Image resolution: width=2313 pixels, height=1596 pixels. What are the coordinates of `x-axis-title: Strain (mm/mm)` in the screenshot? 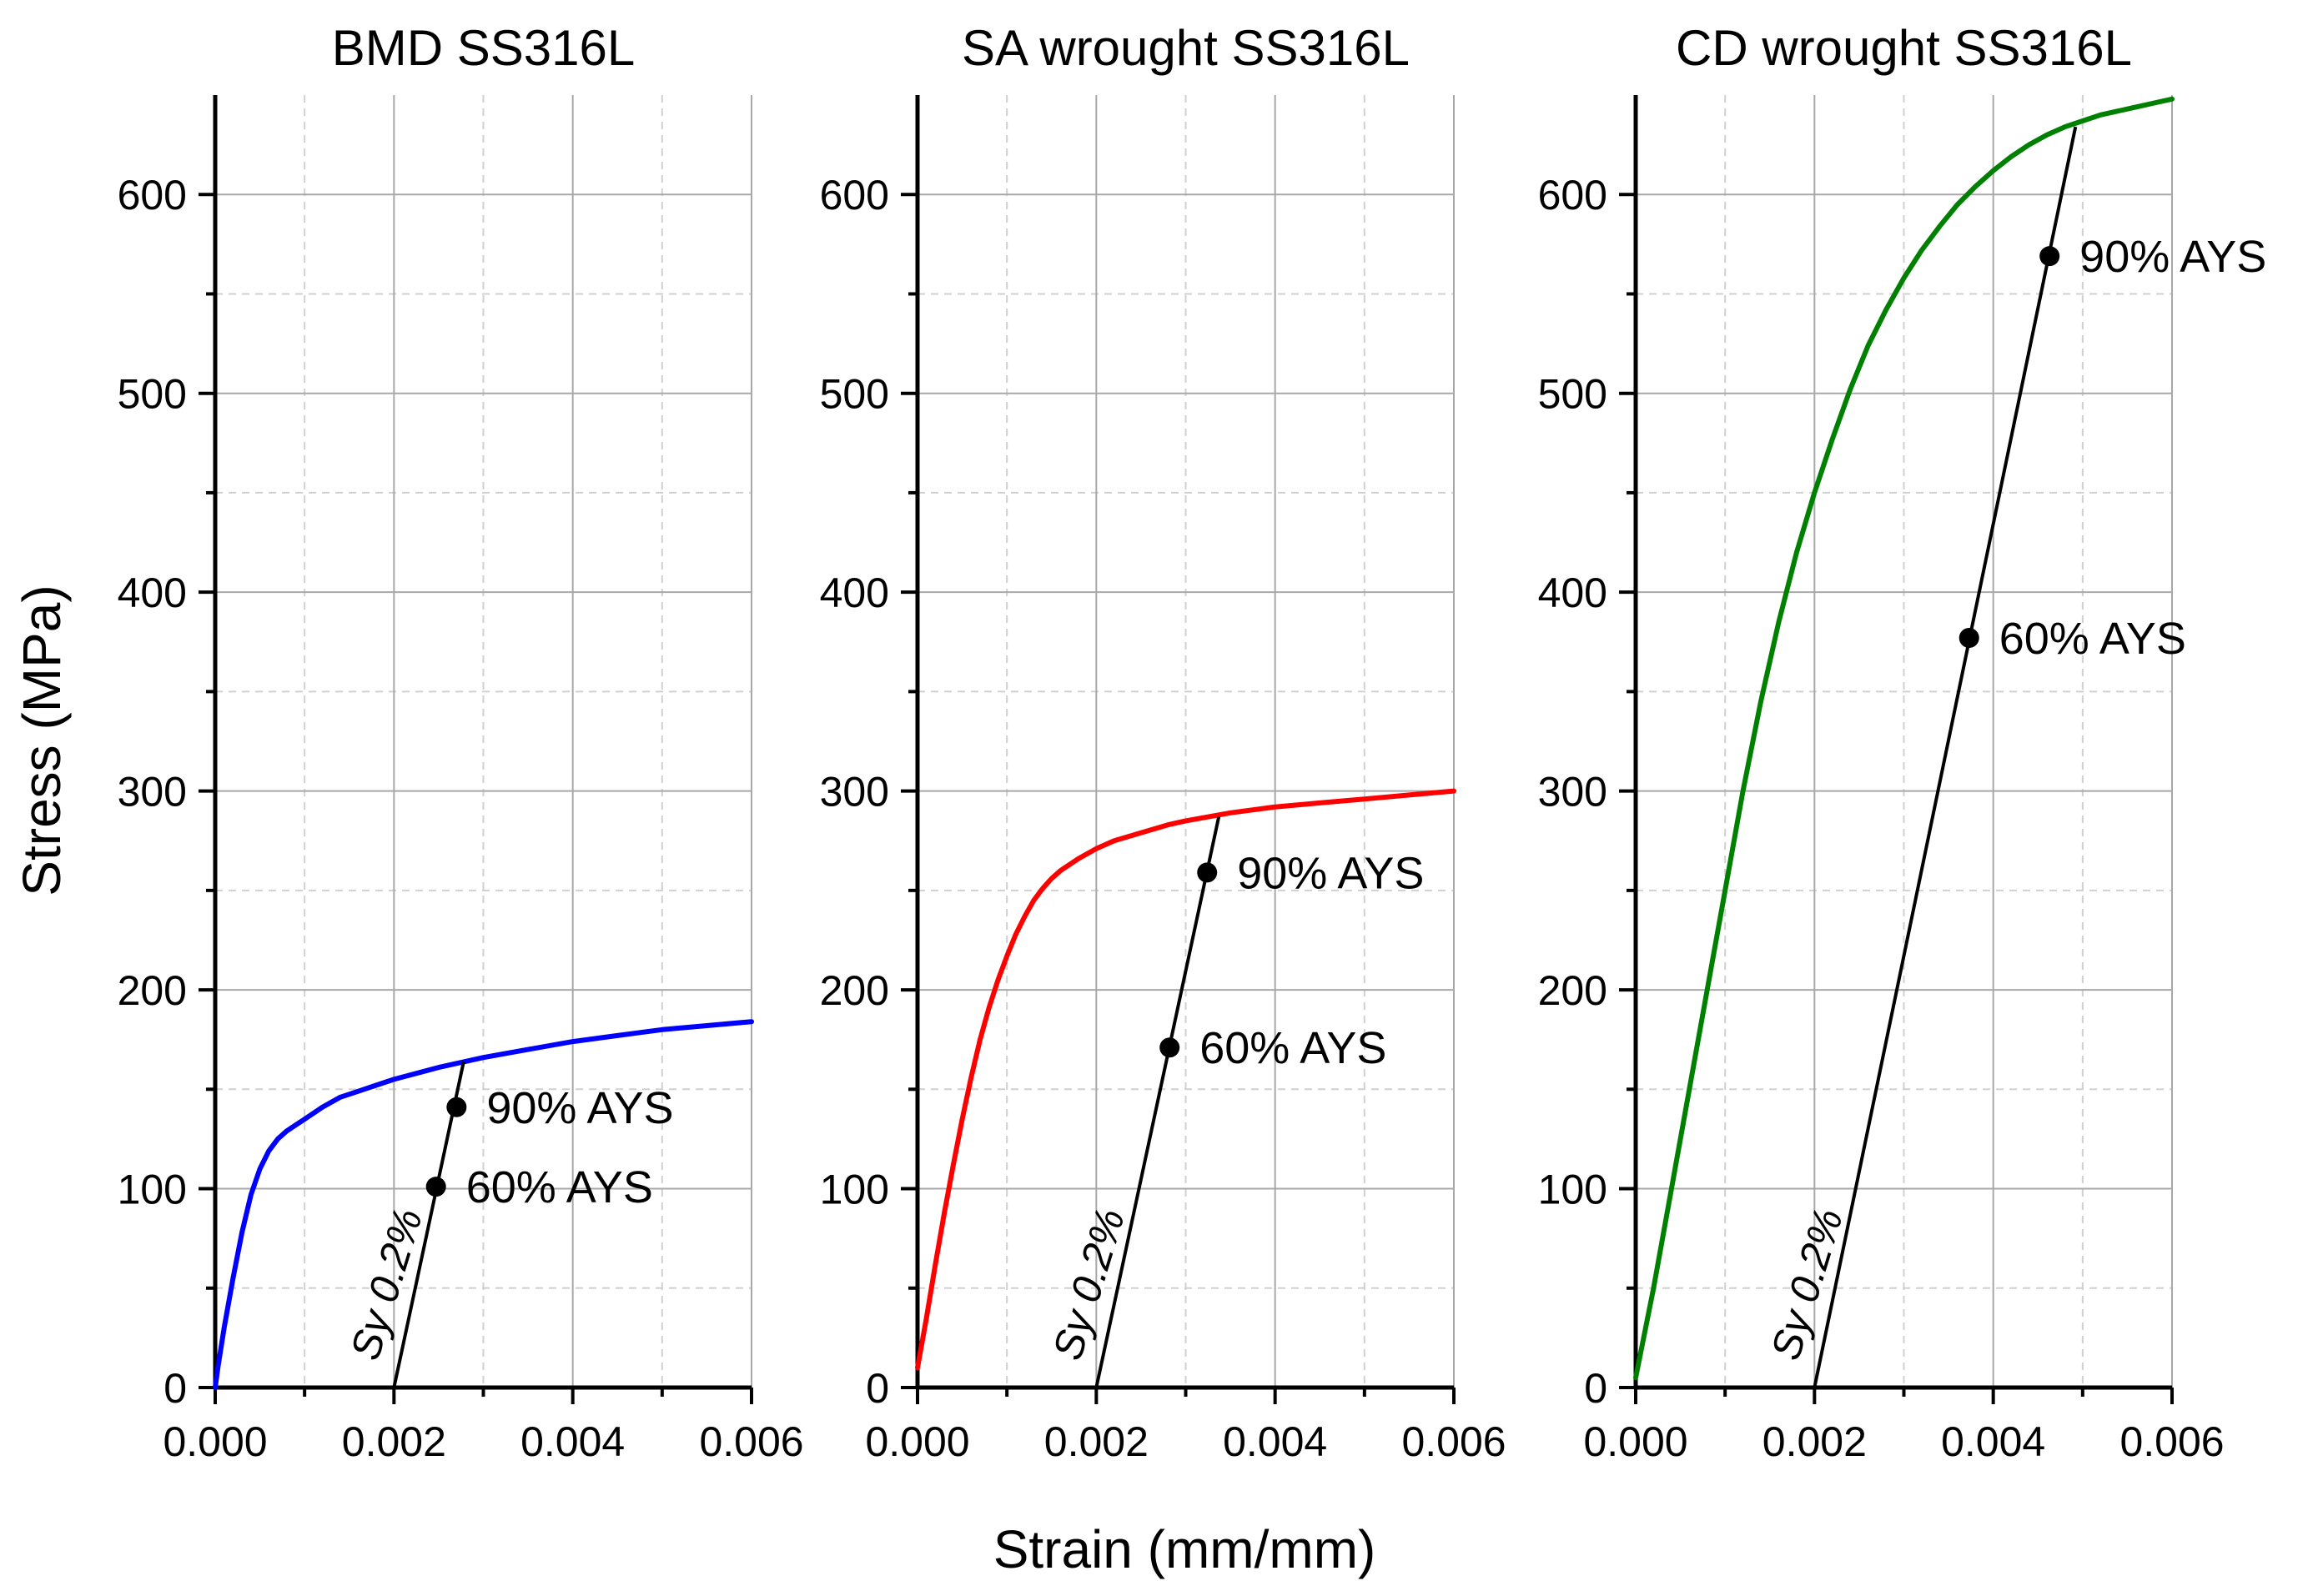 It's located at (1184, 1549).